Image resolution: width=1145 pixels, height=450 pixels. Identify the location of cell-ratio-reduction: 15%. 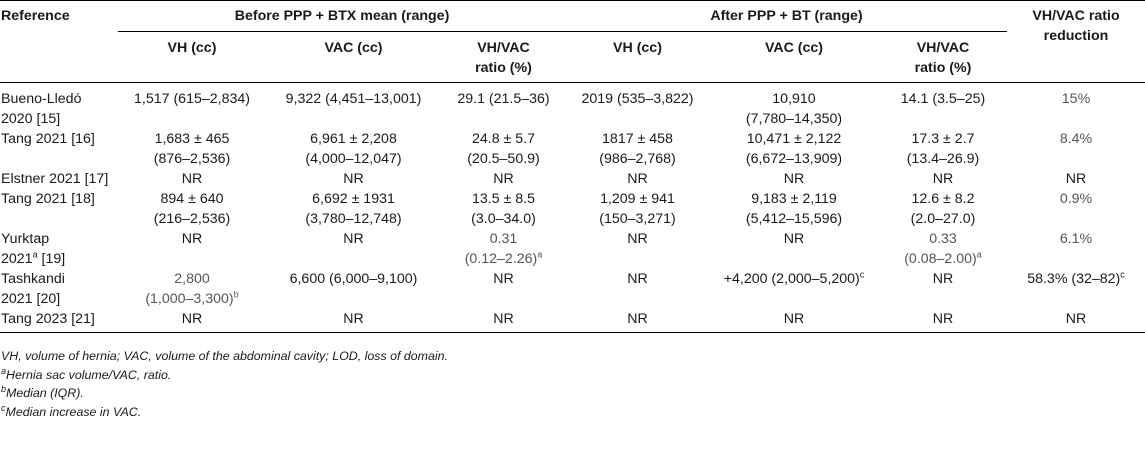
(1076, 99).